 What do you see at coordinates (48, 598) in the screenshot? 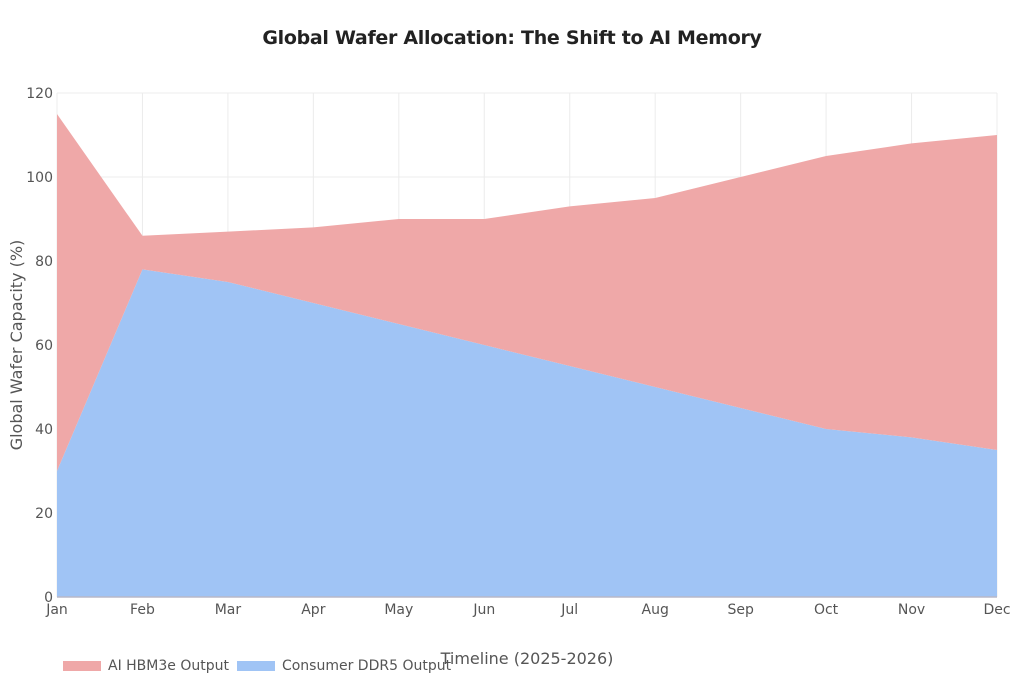
I see `y-tick-label: 0` at bounding box center [48, 598].